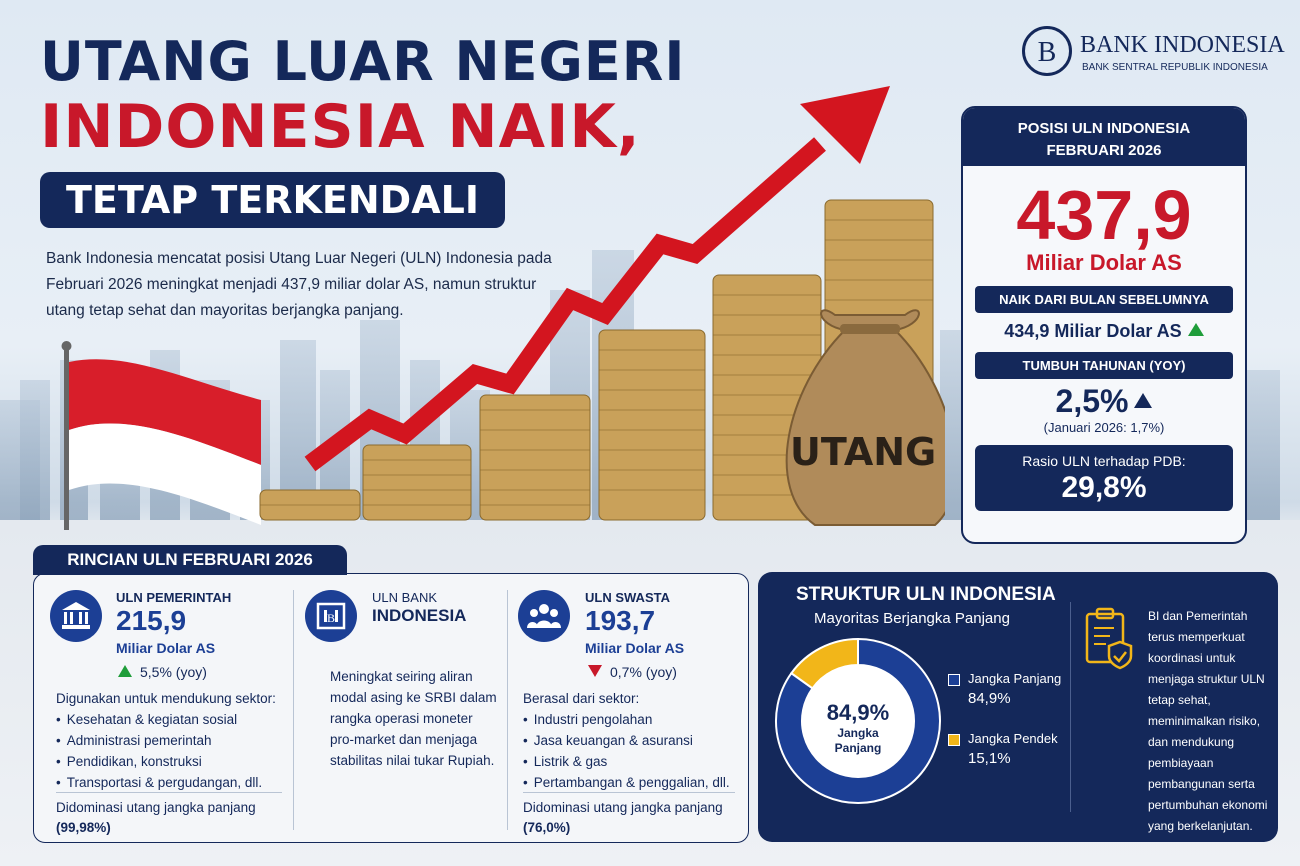 The height and width of the screenshot is (866, 1300). Describe the element at coordinates (419, 615) in the screenshot. I see `bank-title-2: INDONESIA` at that location.